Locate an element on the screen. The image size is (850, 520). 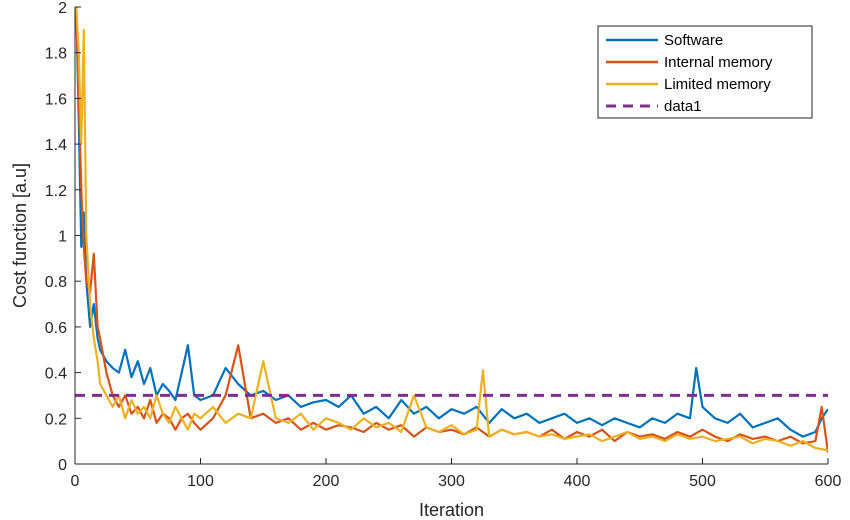
y-axis-label: Cost function [a.u] is located at coordinates (20, 235).